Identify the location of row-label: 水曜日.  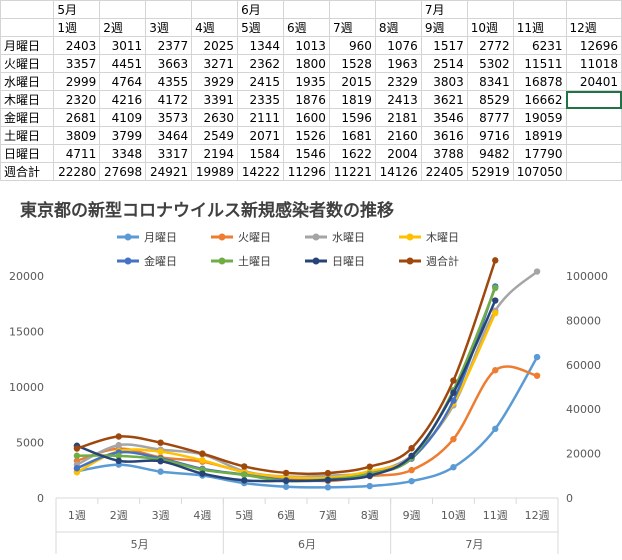
(27, 81).